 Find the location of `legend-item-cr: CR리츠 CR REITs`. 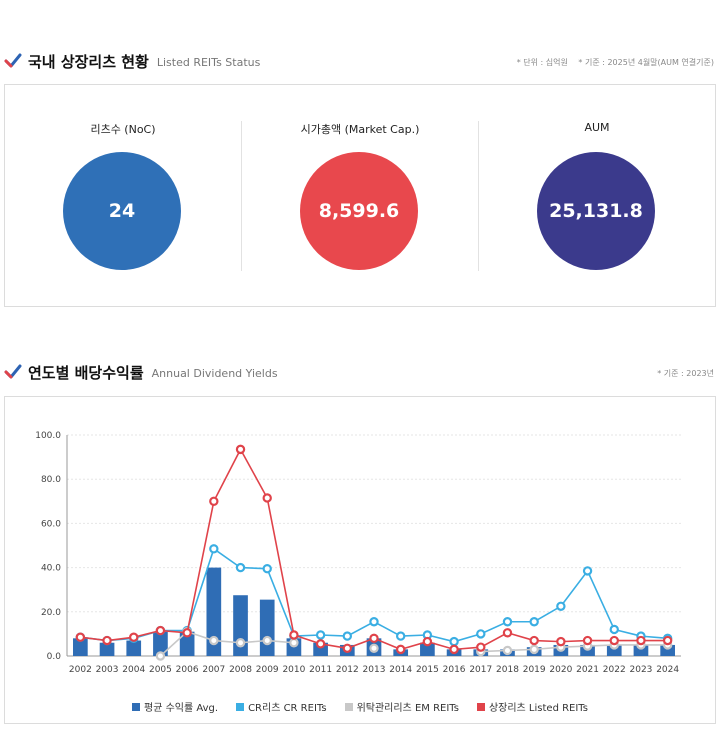

legend-item-cr: CR리츠 CR REITs is located at coordinates (281, 706).